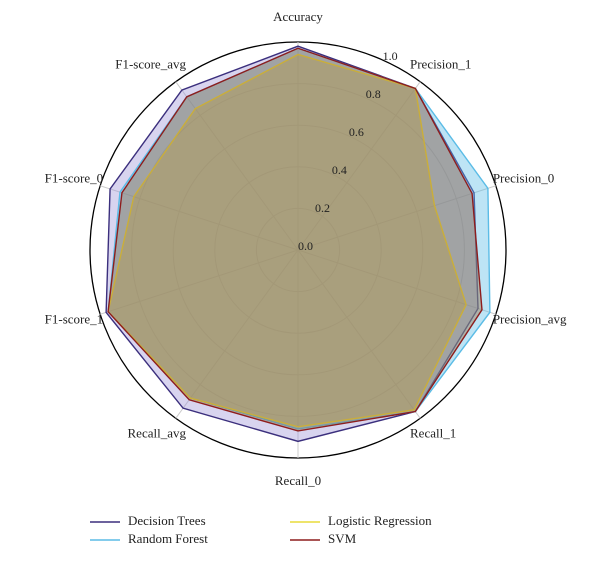  Describe the element at coordinates (440, 64) in the screenshot. I see `axis-label: Precision_1` at that location.